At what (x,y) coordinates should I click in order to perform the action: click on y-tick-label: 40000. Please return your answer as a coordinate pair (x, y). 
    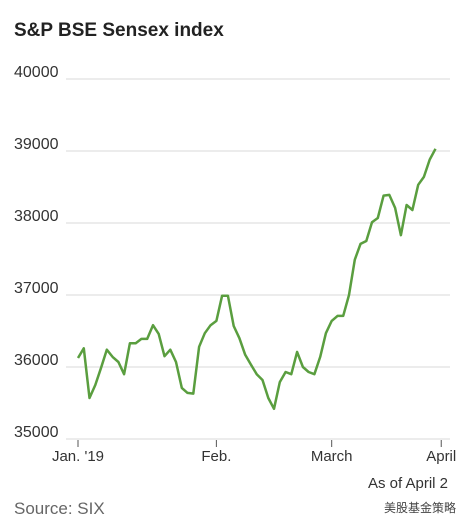
    Looking at the image, I should click on (36, 72).